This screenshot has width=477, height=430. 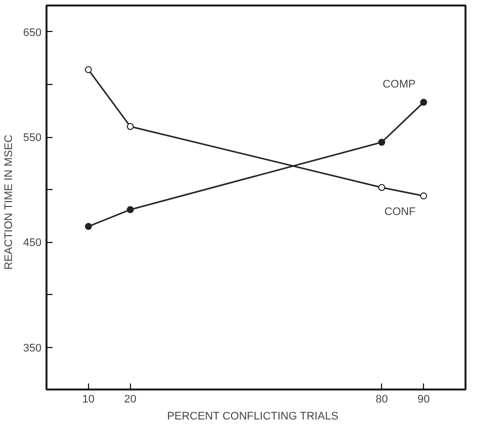 I want to click on y-tick-label: 550, so click(x=32, y=138).